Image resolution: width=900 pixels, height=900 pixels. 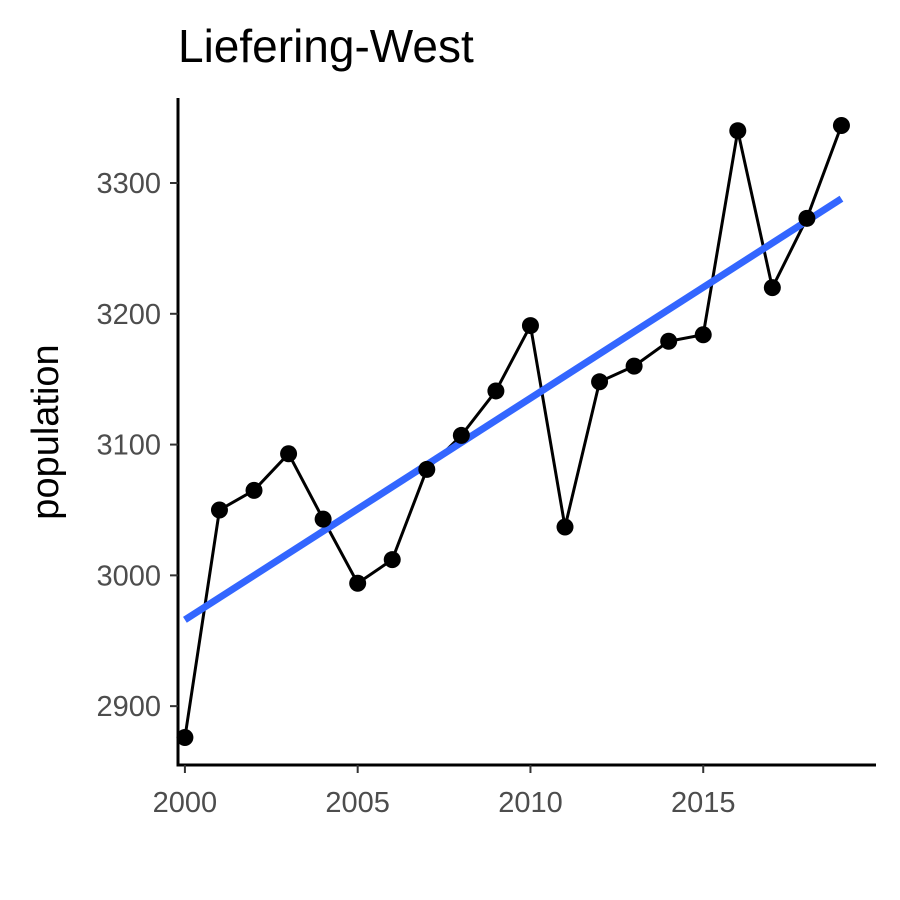 What do you see at coordinates (444, 792) in the screenshot?
I see `x-axis-ticks: 2000 2005 2010 2015` at bounding box center [444, 792].